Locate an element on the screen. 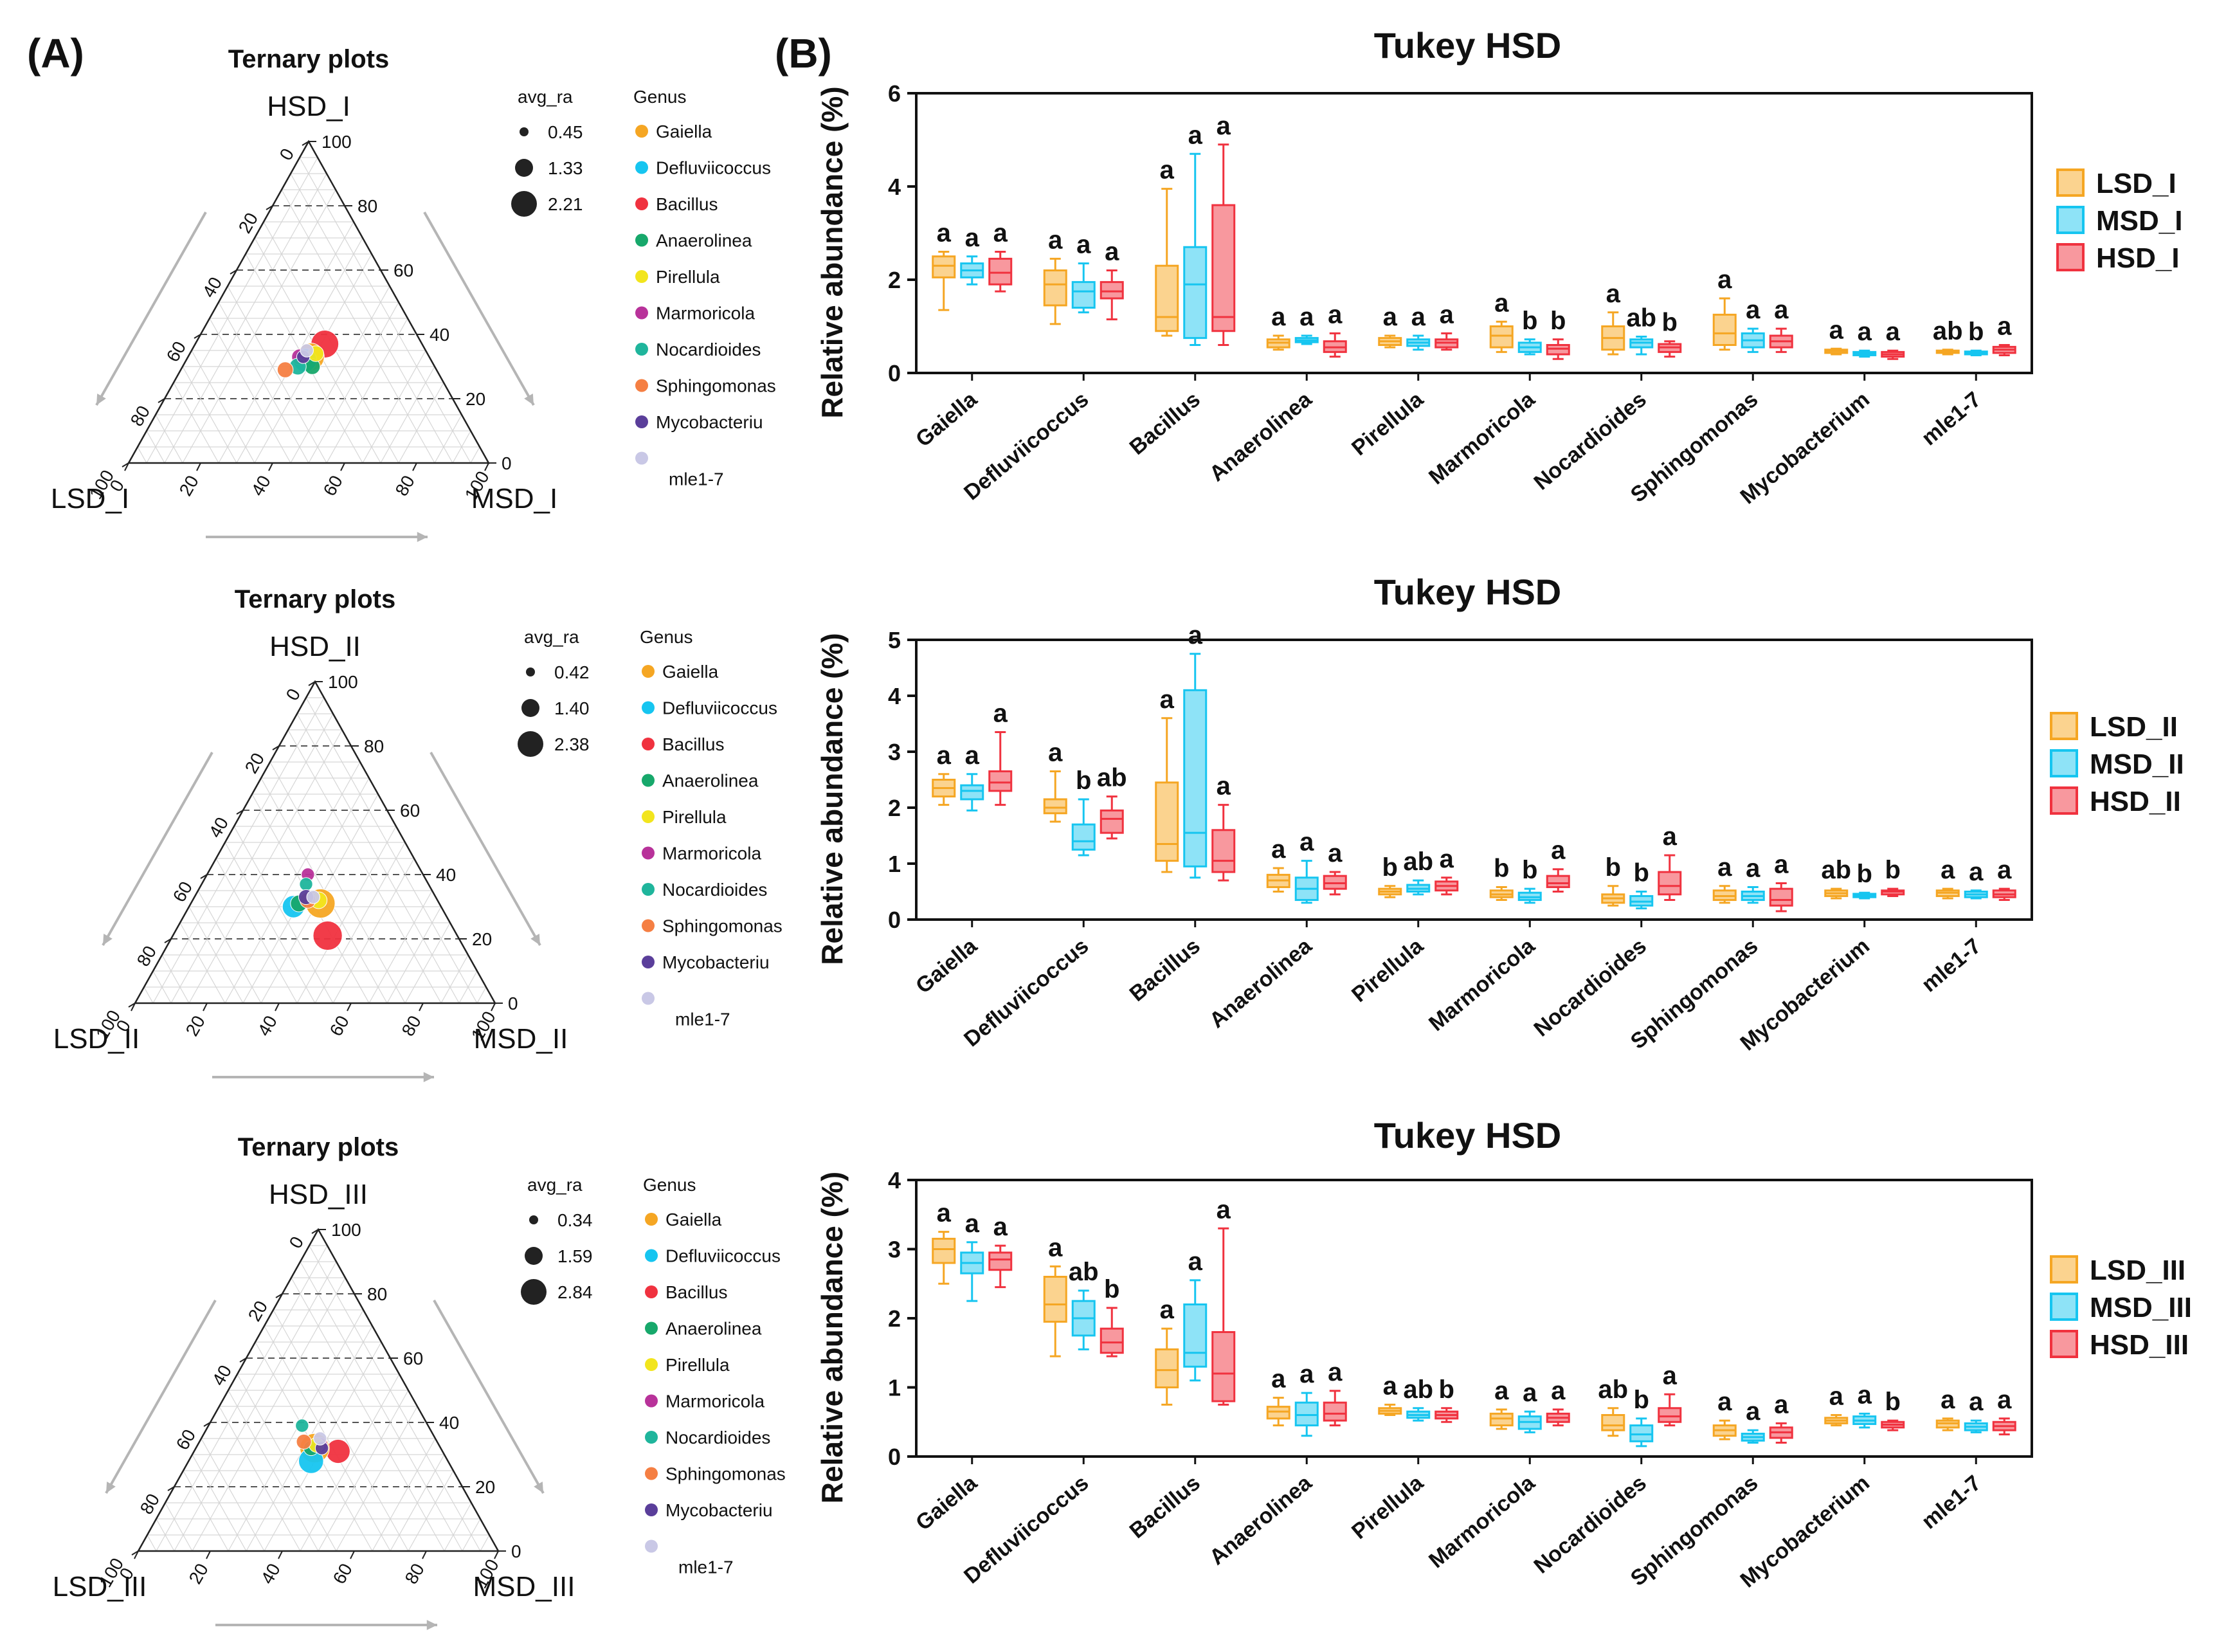 The width and height of the screenshot is (2217, 1652). box-hsd_i-gaiella: a is located at coordinates (1000, 256).